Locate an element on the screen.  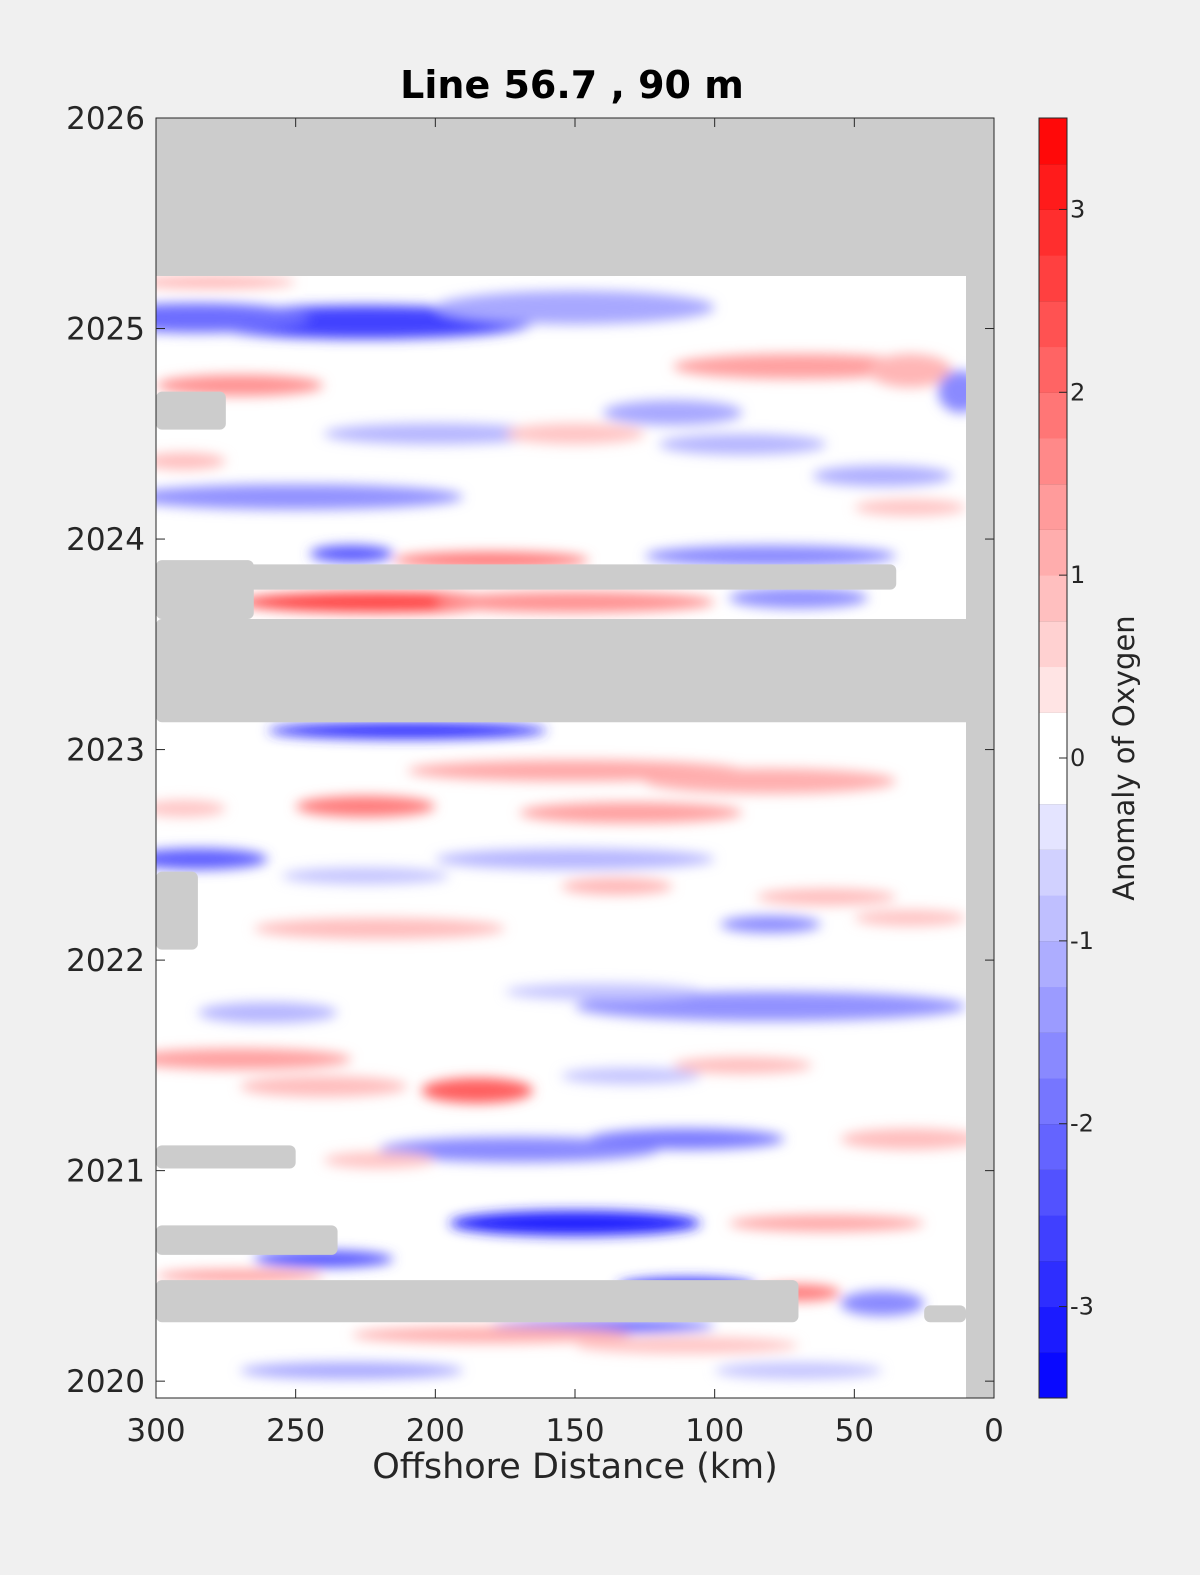
y-tick-label: 2025 is located at coordinates (105, 330).